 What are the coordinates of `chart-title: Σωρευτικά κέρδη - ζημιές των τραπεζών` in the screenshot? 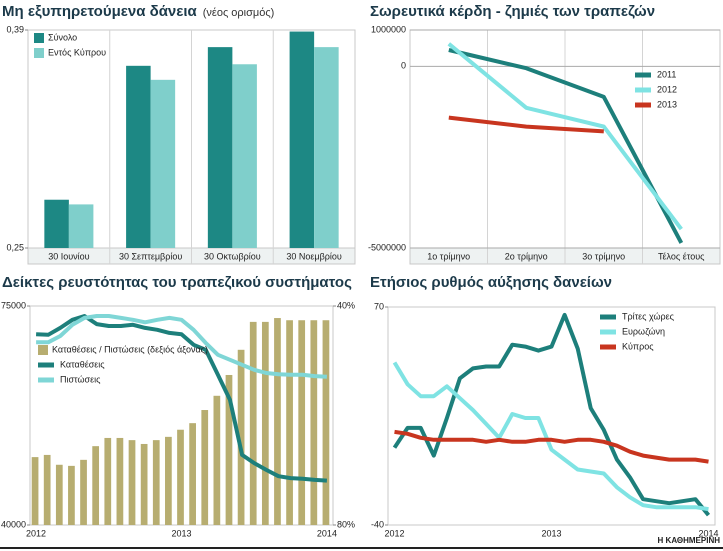 It's located at (512, 11).